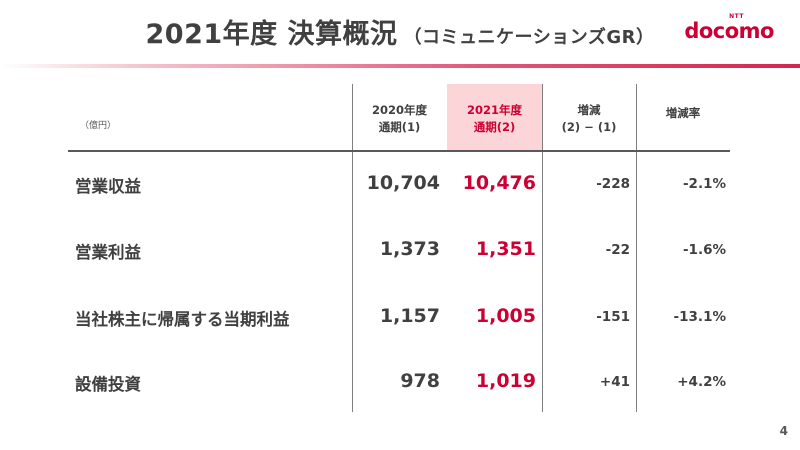 This screenshot has height=450, width=800. Describe the element at coordinates (399, 119) in the screenshot. I see `column-header-fy2020: 2020年度 通期(1)` at that location.